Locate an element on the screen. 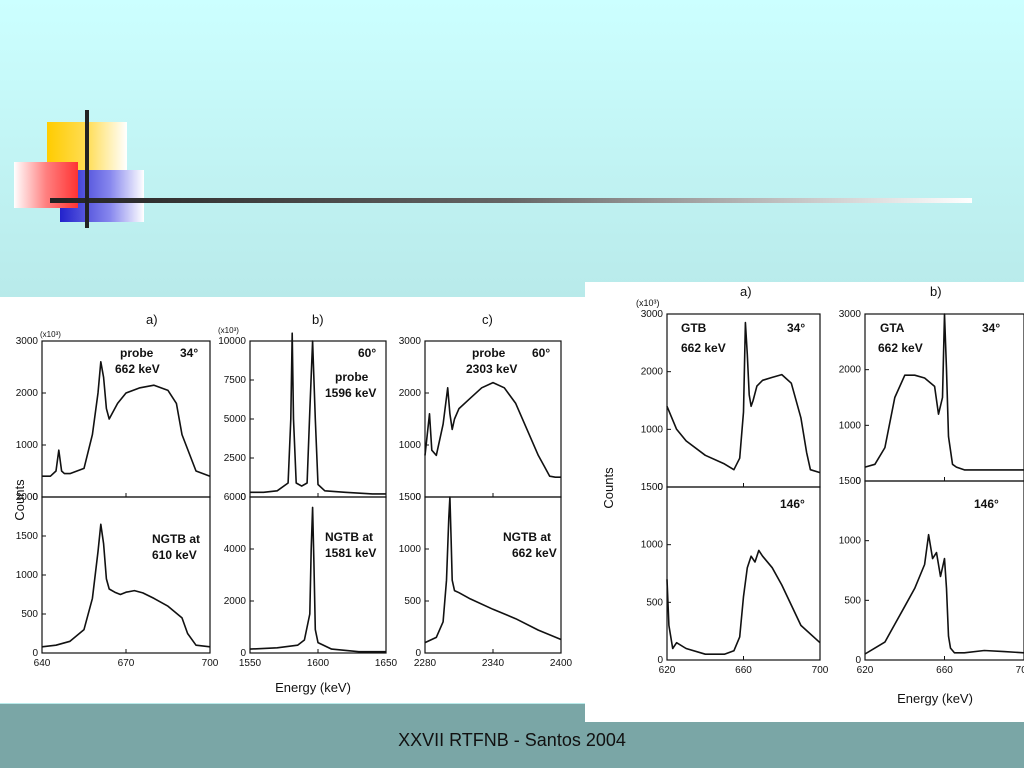 The image size is (1024, 768). right-panel-letter-a: a) is located at coordinates (746, 291).